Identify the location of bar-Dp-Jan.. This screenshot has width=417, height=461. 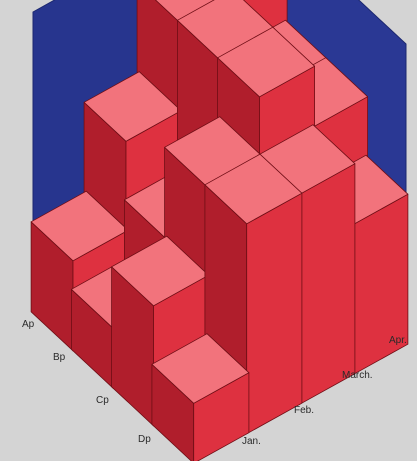
(200, 397).